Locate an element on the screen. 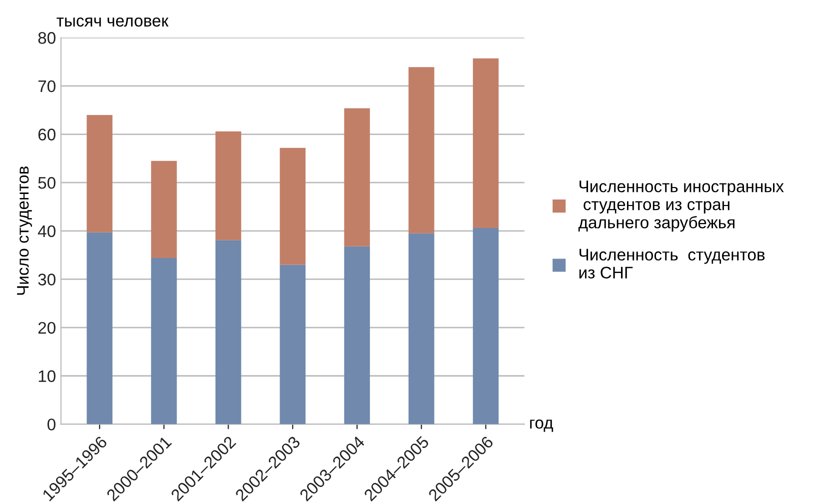 This screenshot has width=813, height=502. y-tick-label: 30 is located at coordinates (47, 280).